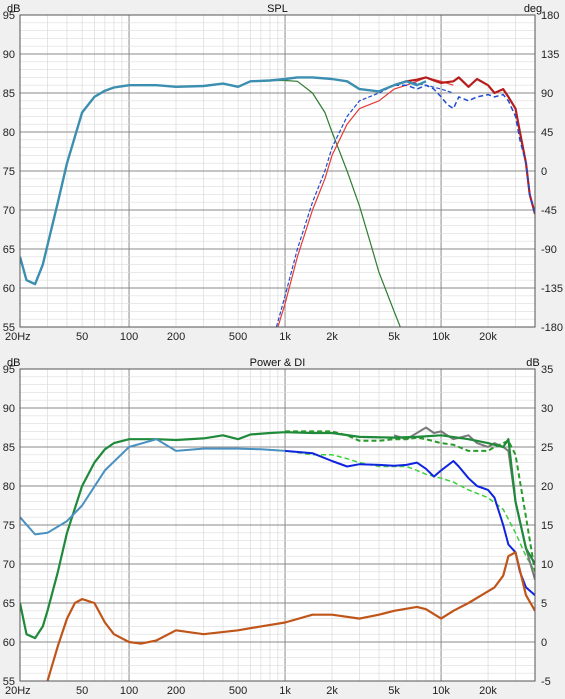  Describe the element at coordinates (550, 55) in the screenshot. I see `y2-tick-label: 135` at that location.